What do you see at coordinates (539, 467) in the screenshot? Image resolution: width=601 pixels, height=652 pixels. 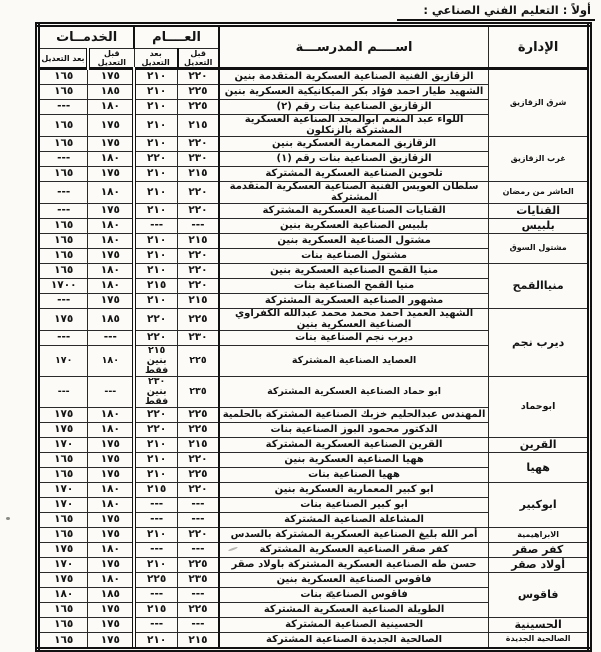 I see `admin-cell: ههيا` at bounding box center [539, 467].